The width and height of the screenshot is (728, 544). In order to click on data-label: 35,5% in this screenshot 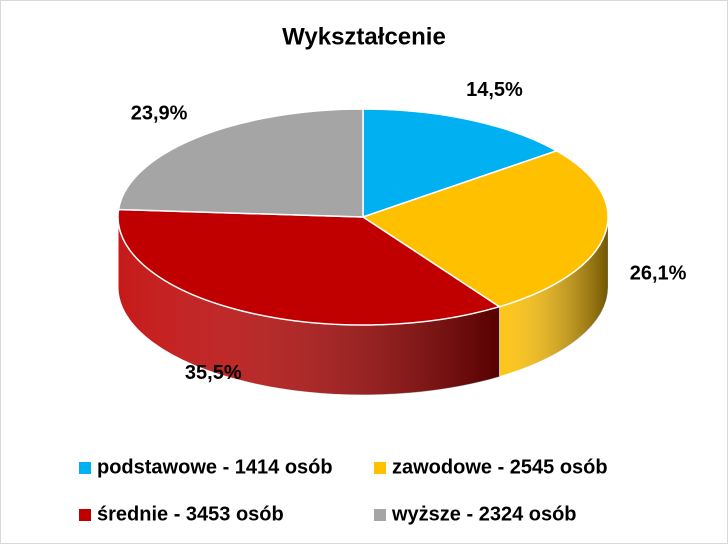, I will do `click(213, 373)`.